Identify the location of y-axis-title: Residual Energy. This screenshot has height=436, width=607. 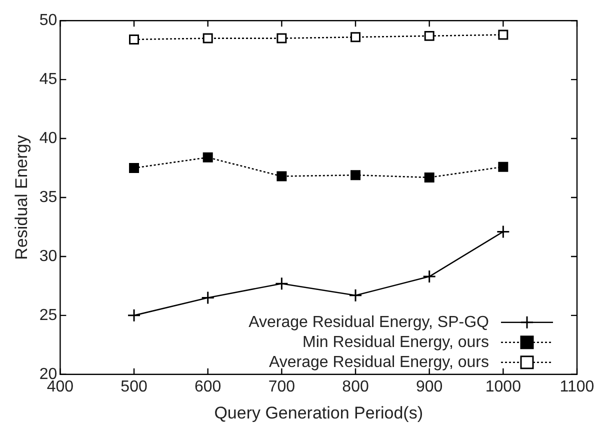
(21, 197).